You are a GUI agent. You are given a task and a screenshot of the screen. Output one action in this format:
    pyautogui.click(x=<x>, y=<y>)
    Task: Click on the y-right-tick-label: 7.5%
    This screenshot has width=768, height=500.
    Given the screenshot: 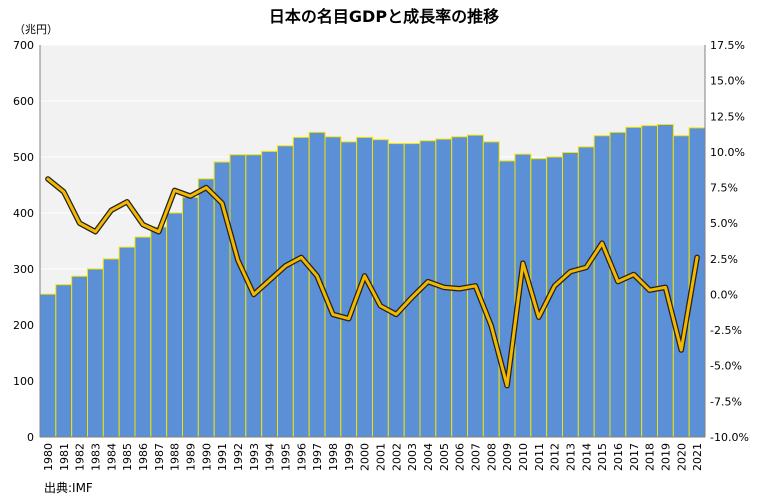 What is the action you would take?
    pyautogui.click(x=724, y=188)
    